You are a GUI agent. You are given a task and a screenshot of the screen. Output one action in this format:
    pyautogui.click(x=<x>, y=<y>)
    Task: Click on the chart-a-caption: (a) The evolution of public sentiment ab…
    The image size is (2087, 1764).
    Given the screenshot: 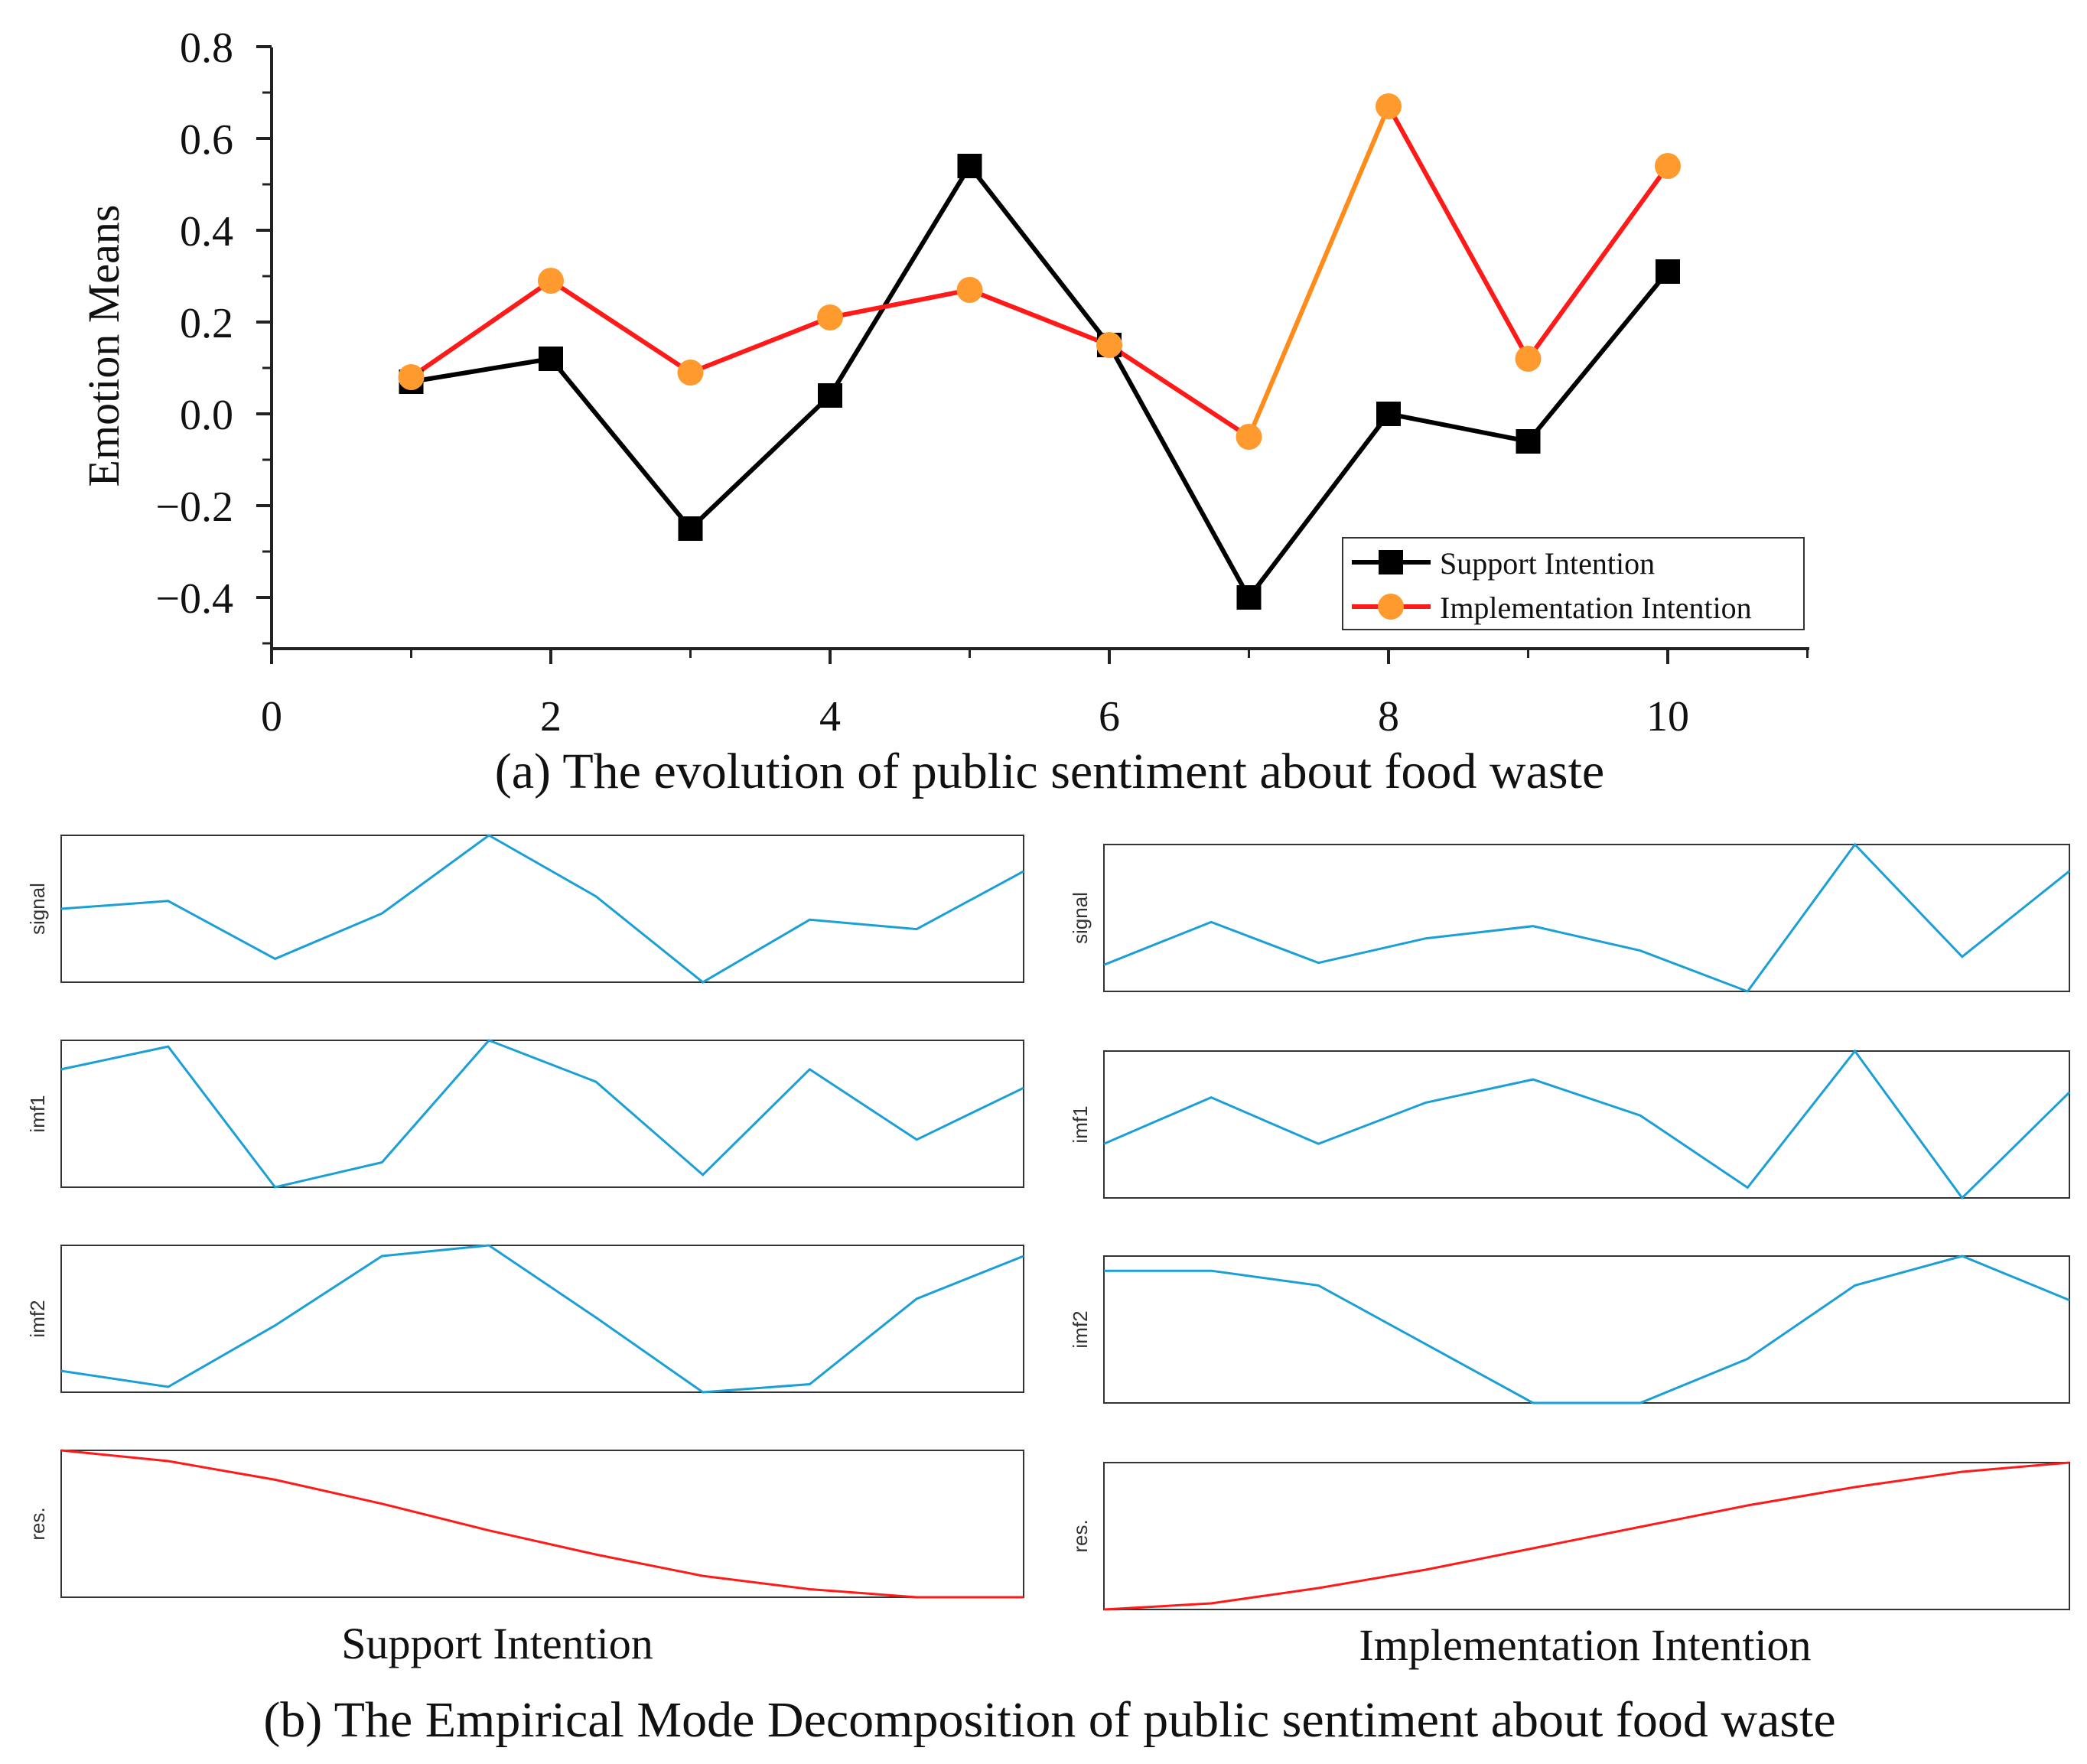 What is the action you would take?
    pyautogui.click(x=1049, y=772)
    